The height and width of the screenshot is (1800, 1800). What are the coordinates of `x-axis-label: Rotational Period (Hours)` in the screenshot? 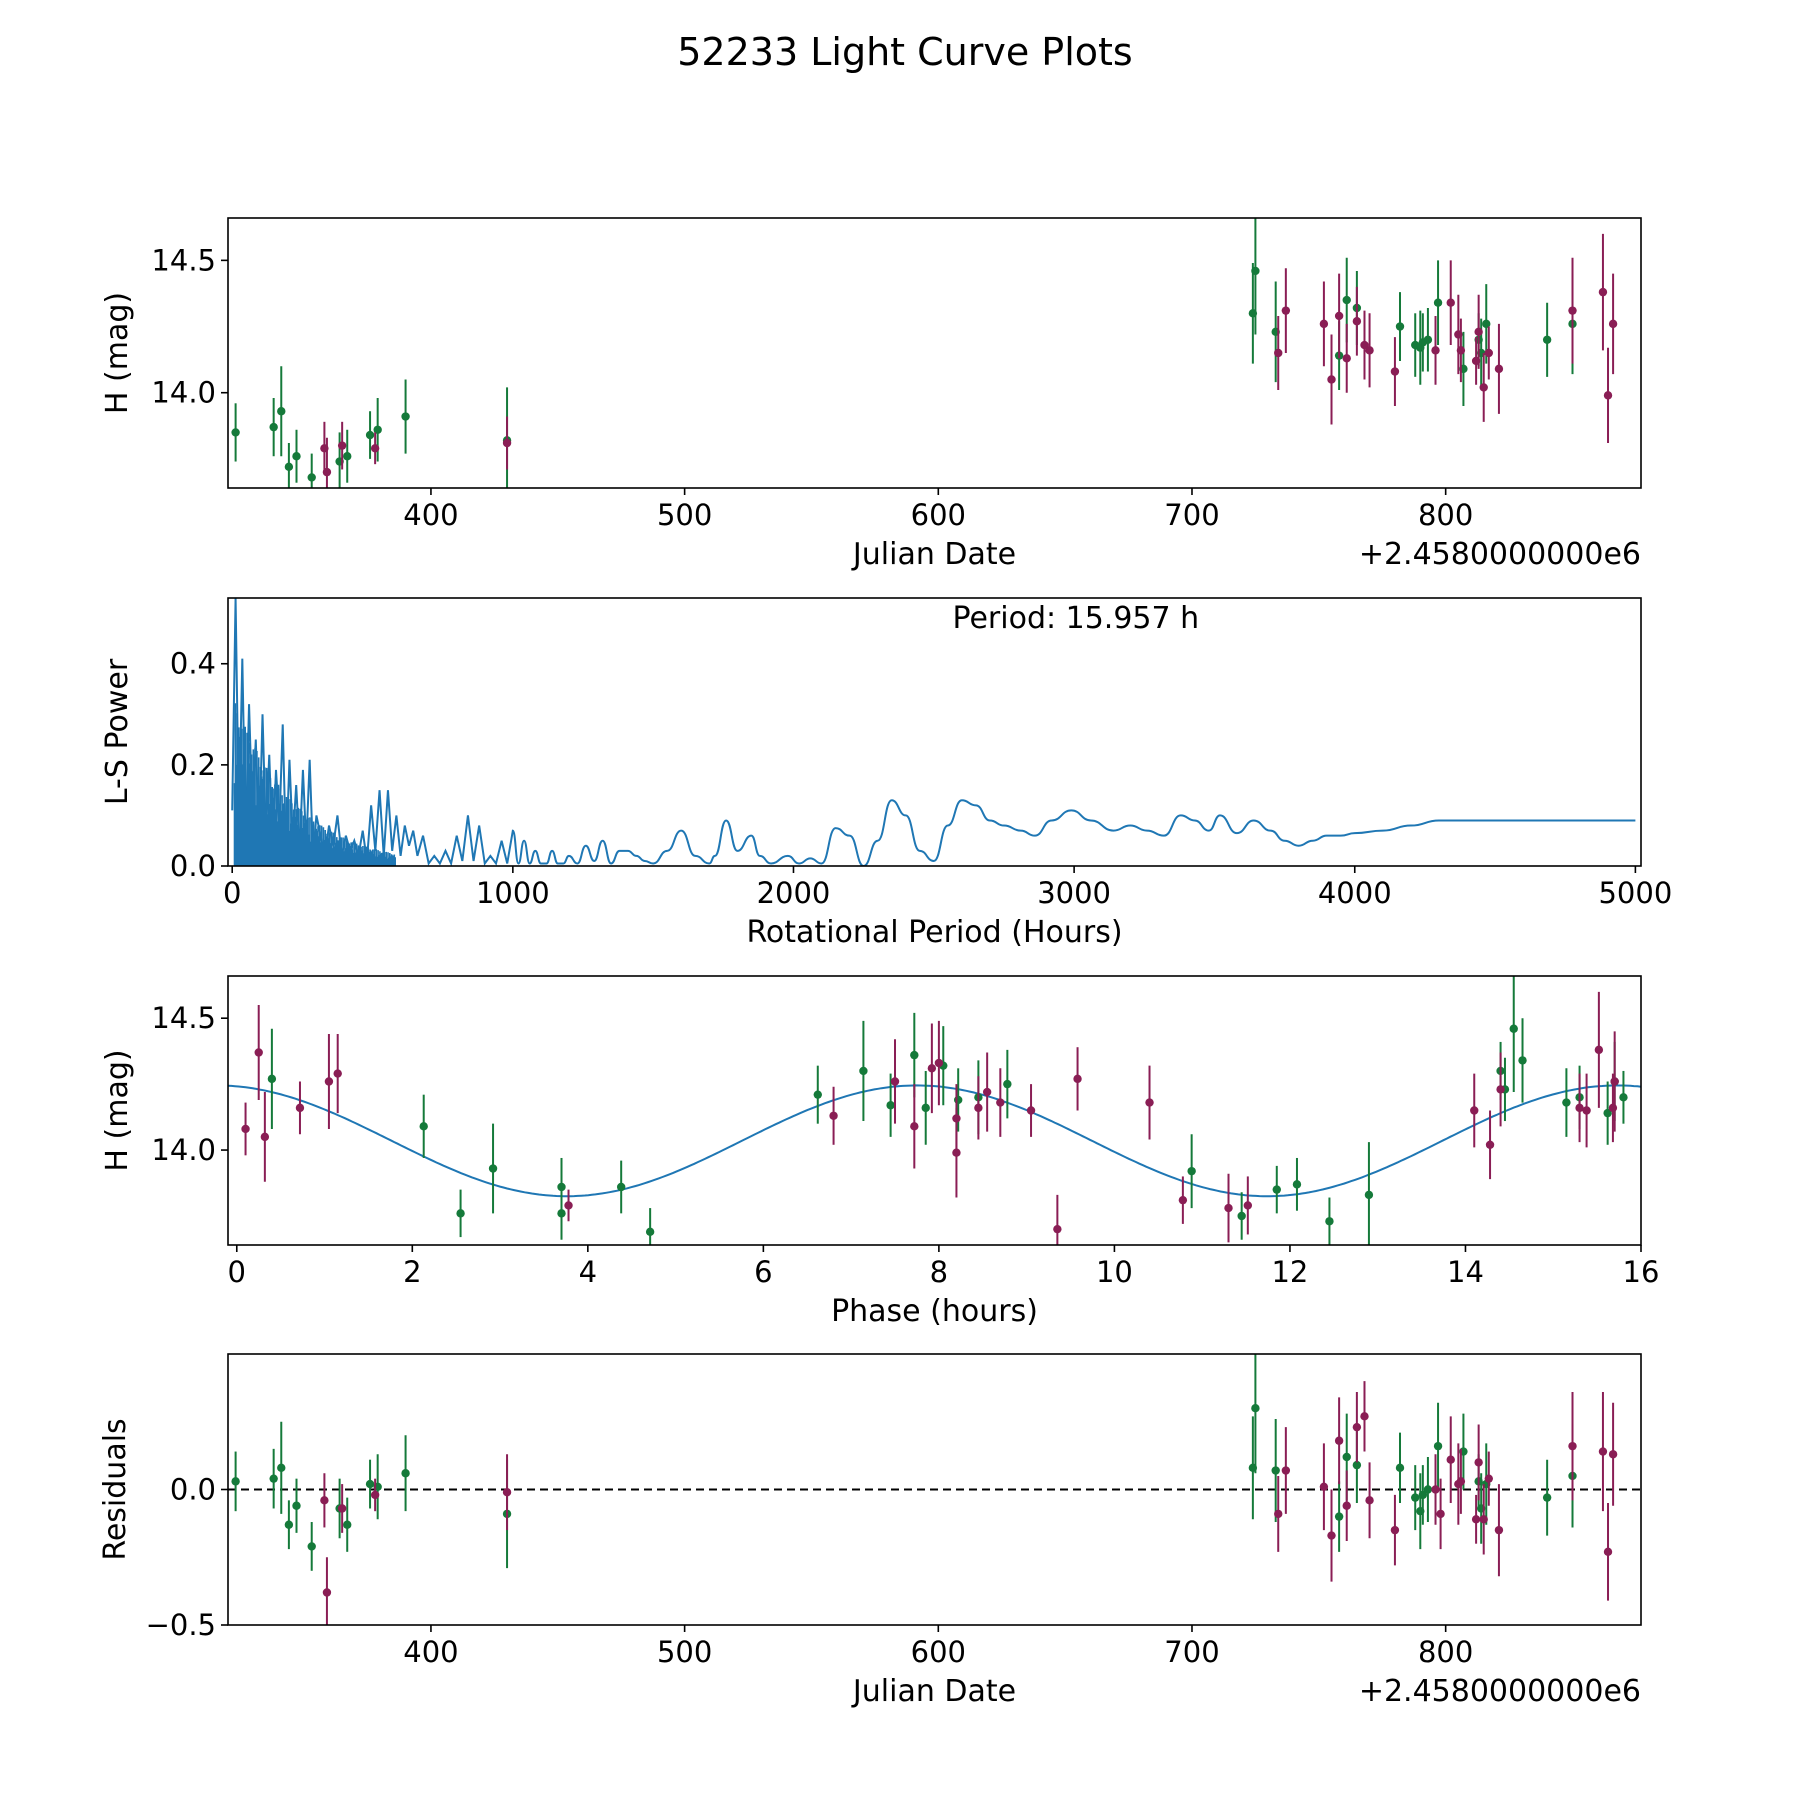 It's located at (934, 932).